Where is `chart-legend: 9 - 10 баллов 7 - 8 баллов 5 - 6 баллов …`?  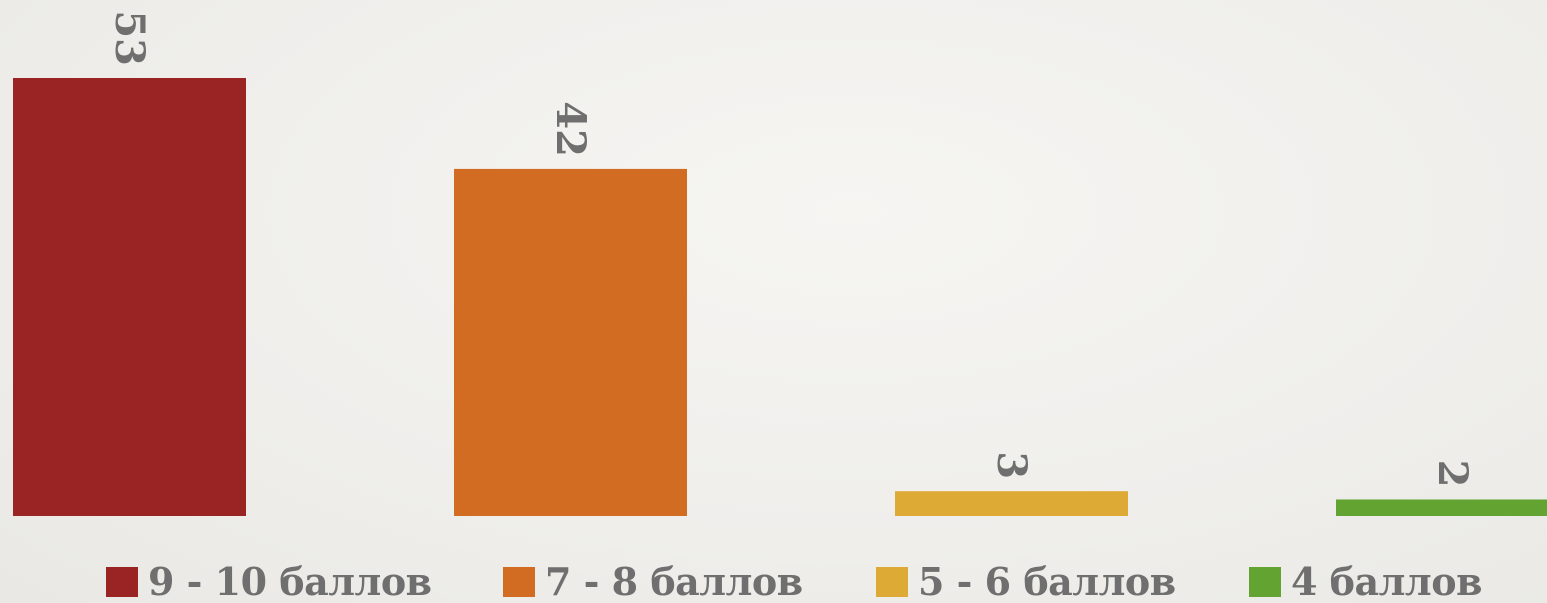
chart-legend: 9 - 10 баллов 7 - 8 баллов 5 - 6 баллов … is located at coordinates (773, 579).